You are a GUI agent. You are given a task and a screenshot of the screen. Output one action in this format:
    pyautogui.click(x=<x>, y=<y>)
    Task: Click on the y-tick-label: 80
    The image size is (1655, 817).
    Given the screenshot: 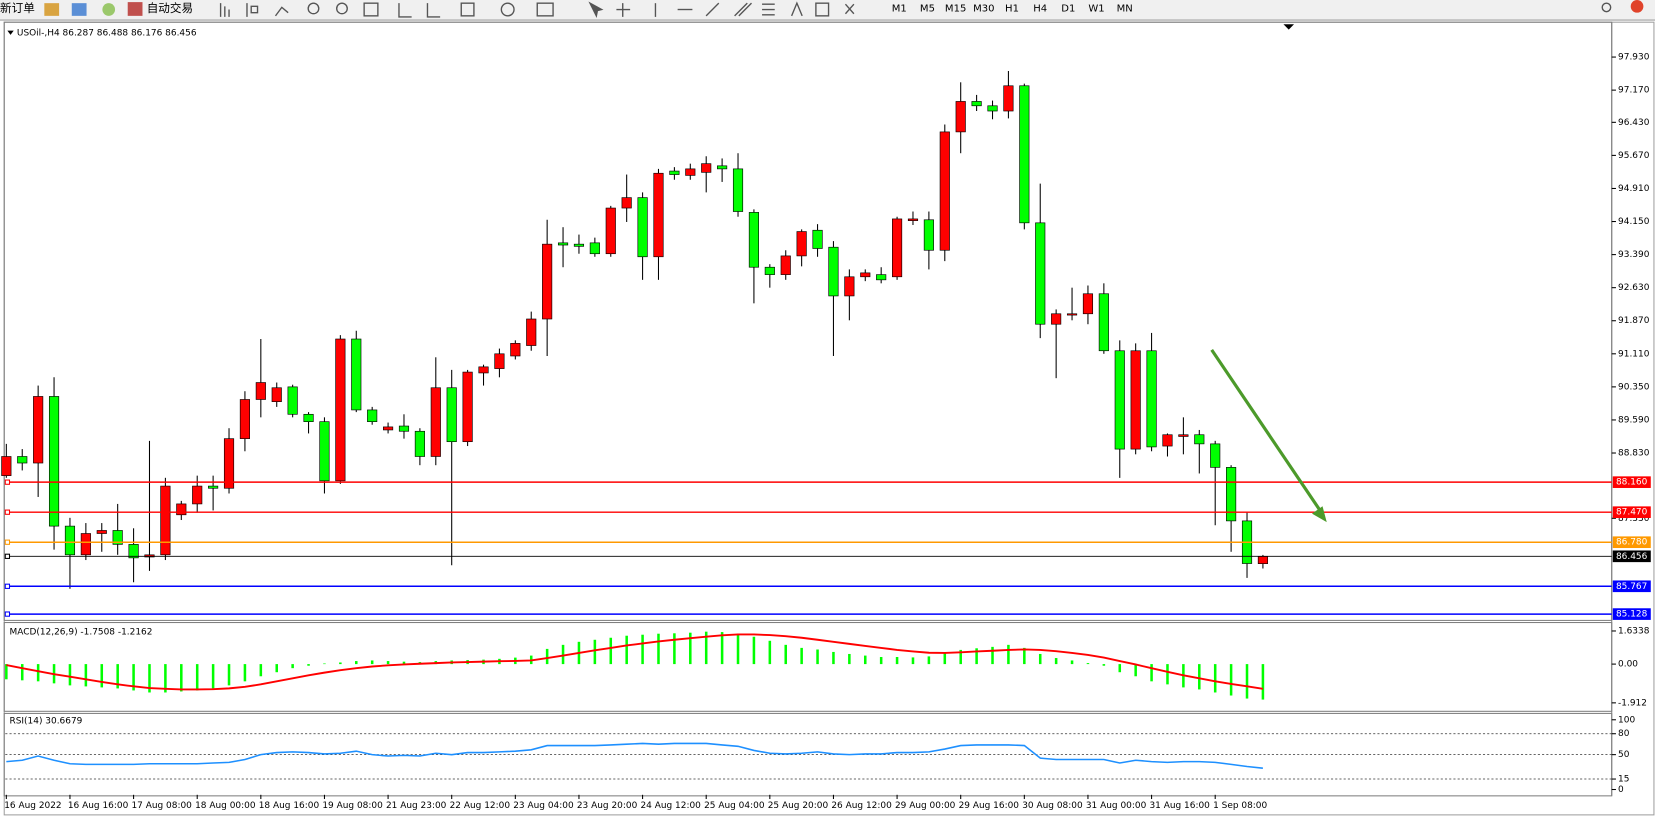 What is the action you would take?
    pyautogui.click(x=1624, y=734)
    